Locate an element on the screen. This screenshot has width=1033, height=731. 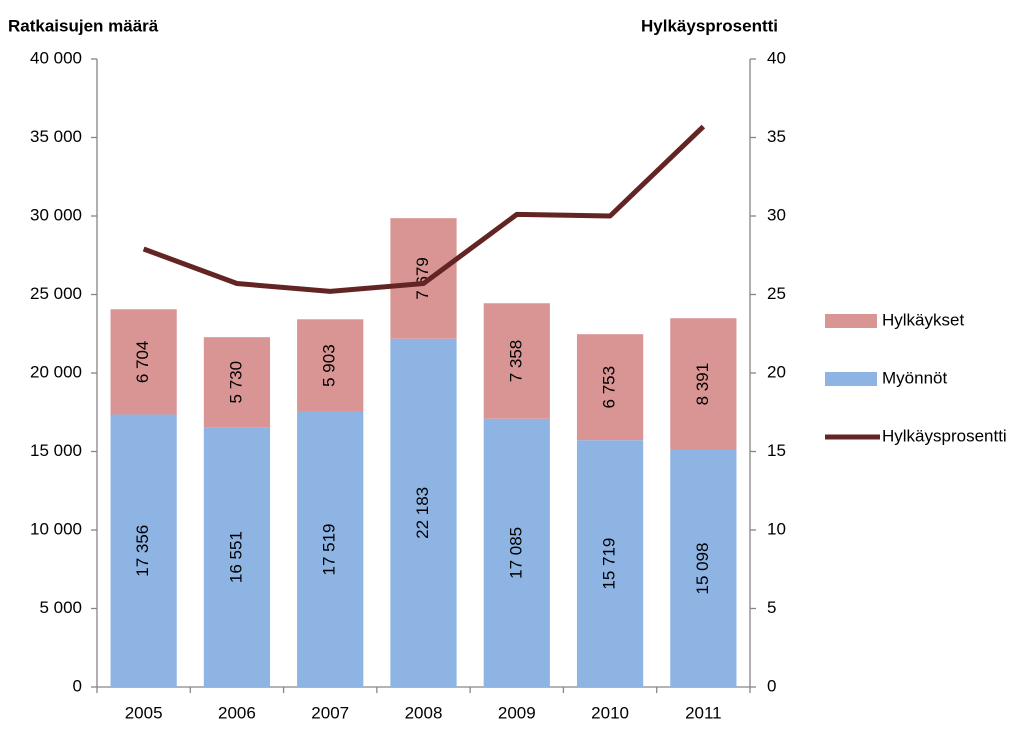
data-label: 22 183 is located at coordinates (422, 513).